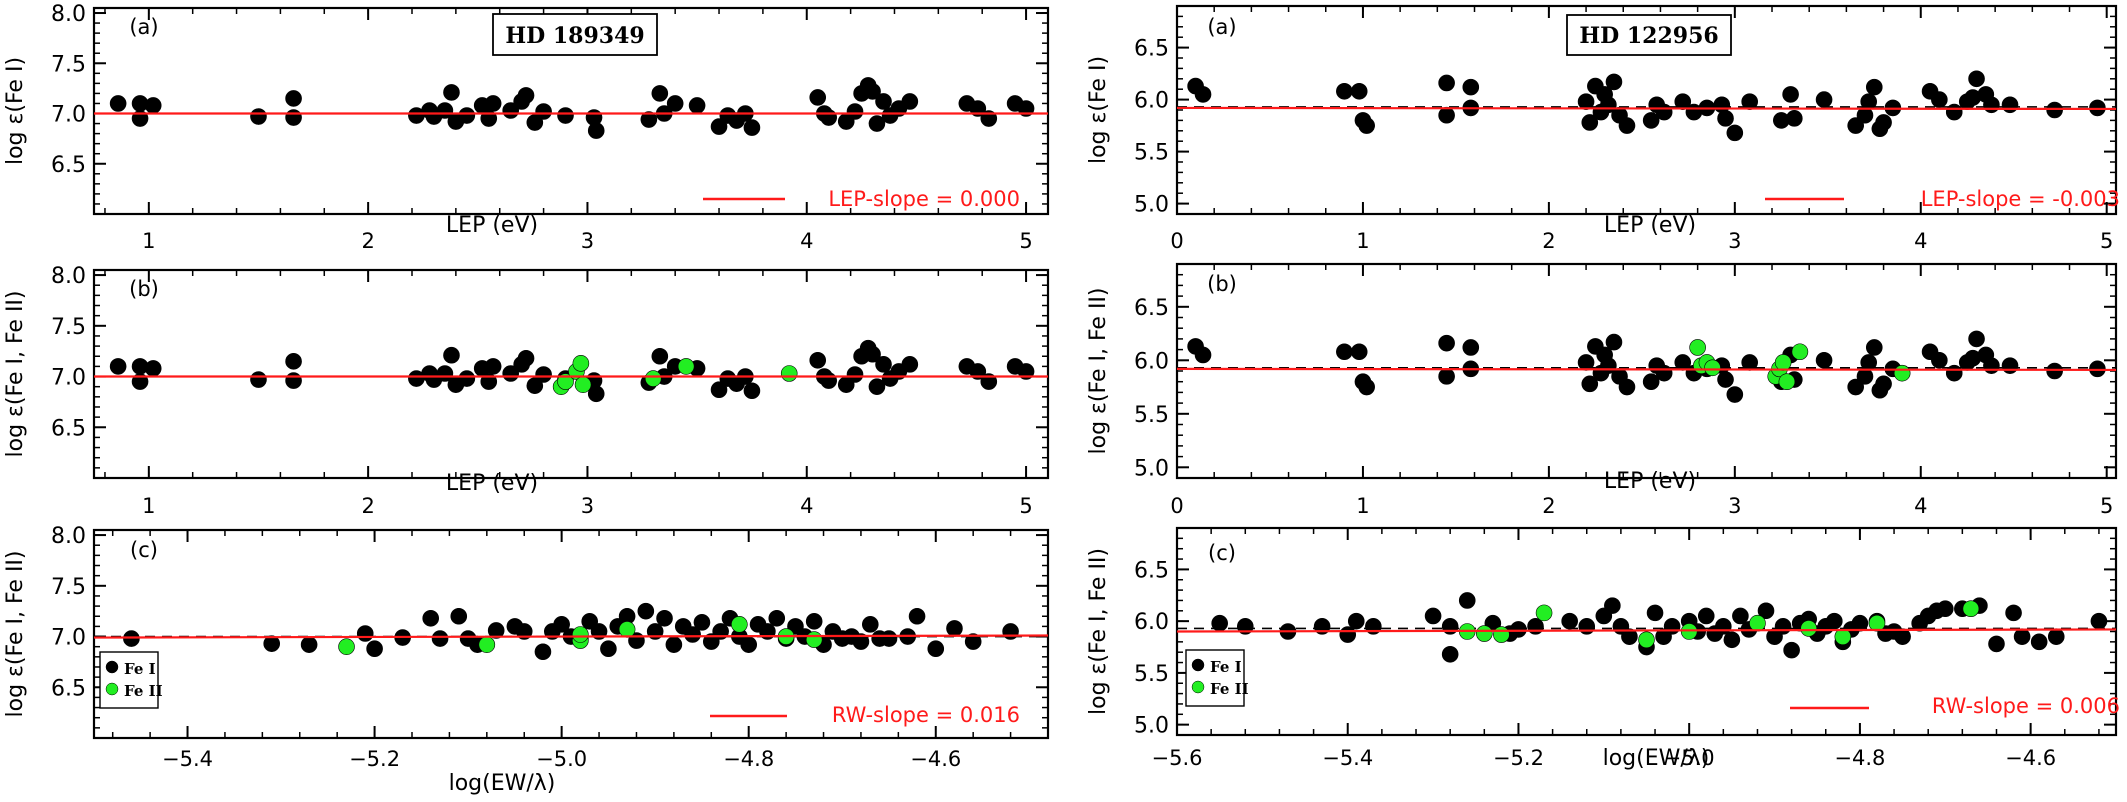  Describe the element at coordinates (1734, 241) in the screenshot. I see `x-tick-label: 3` at that location.